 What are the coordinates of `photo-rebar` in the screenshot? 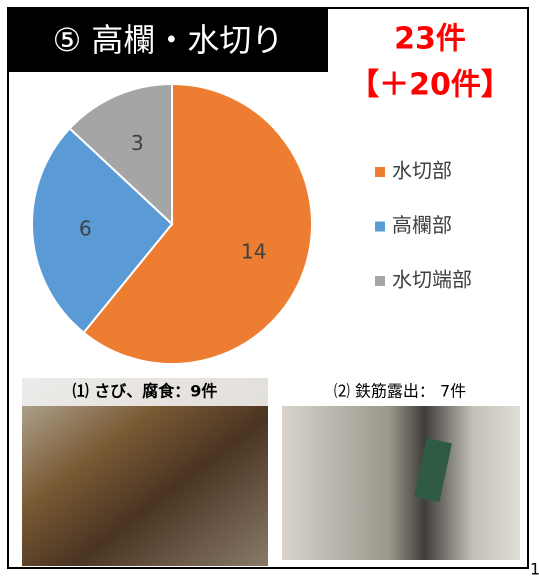 It's located at (401, 483).